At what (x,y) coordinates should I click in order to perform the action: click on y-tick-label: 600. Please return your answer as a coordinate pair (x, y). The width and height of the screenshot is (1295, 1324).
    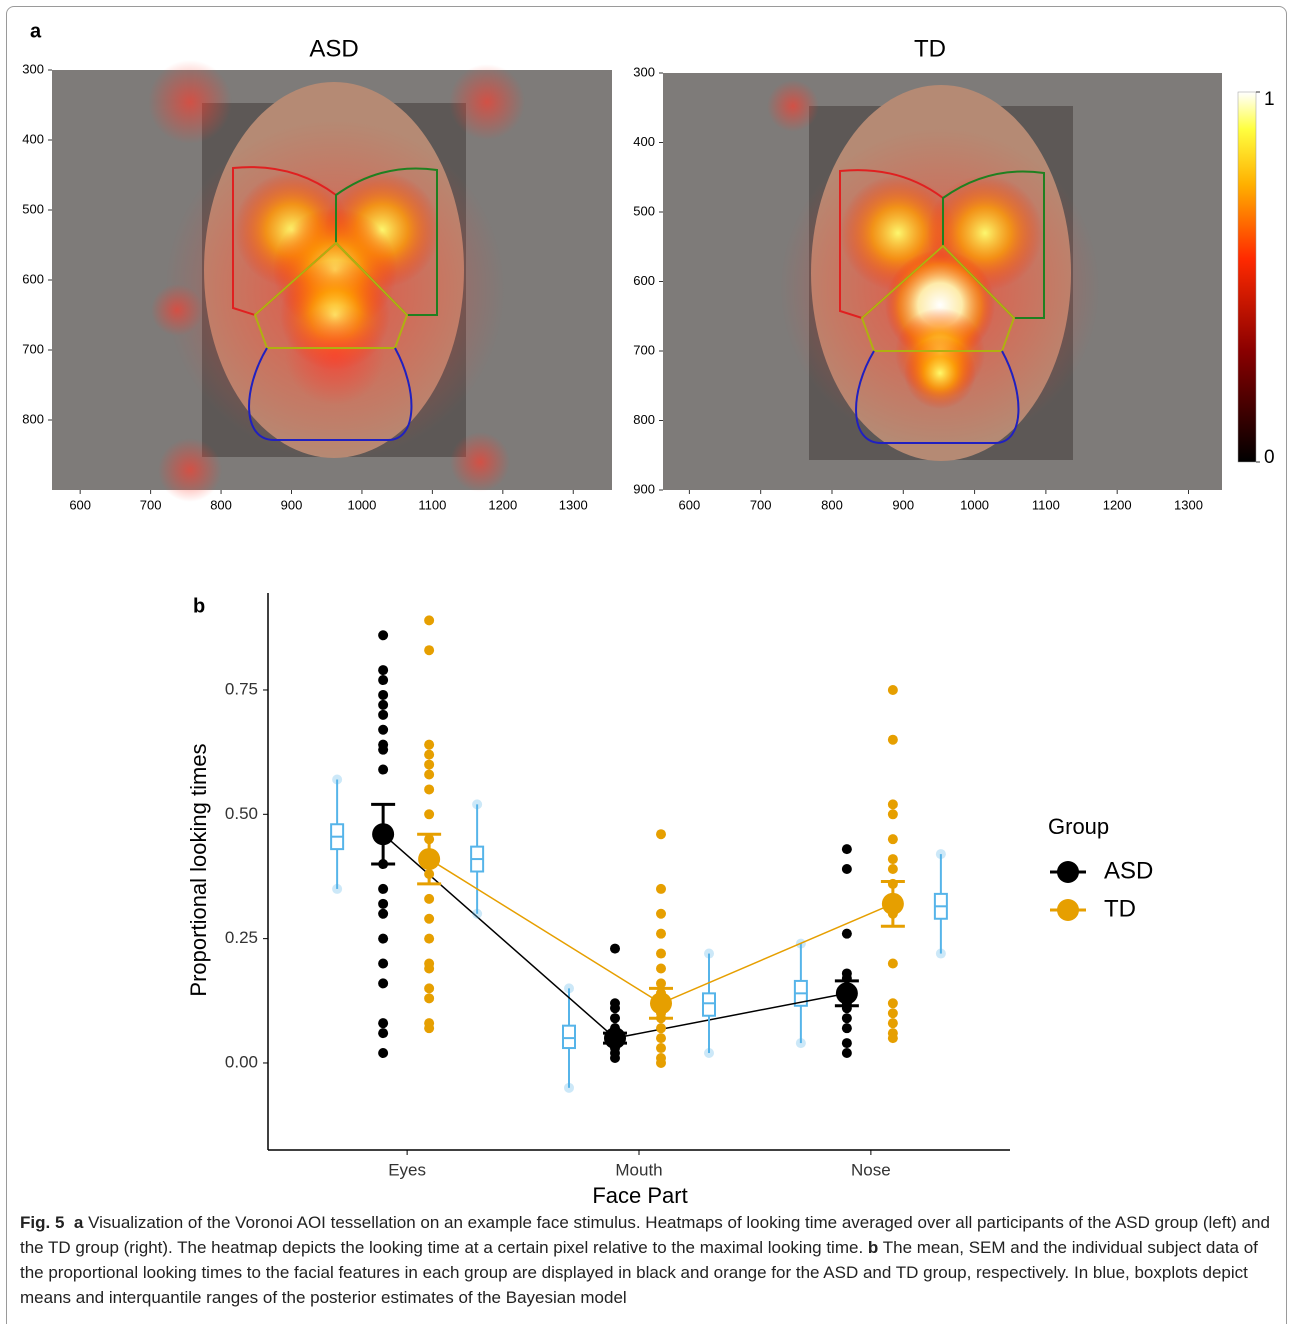
    Looking at the image, I should click on (644, 280).